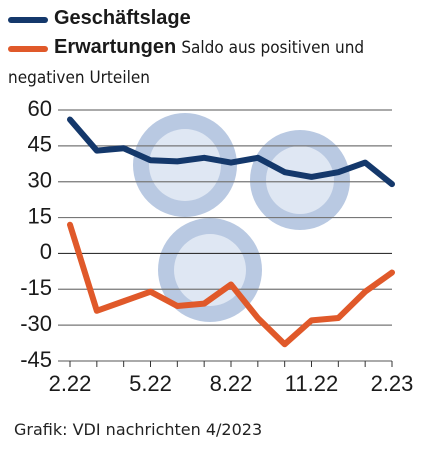 This screenshot has height=449, width=426. What do you see at coordinates (40, 180) in the screenshot?
I see `y-tick-label: 30` at bounding box center [40, 180].